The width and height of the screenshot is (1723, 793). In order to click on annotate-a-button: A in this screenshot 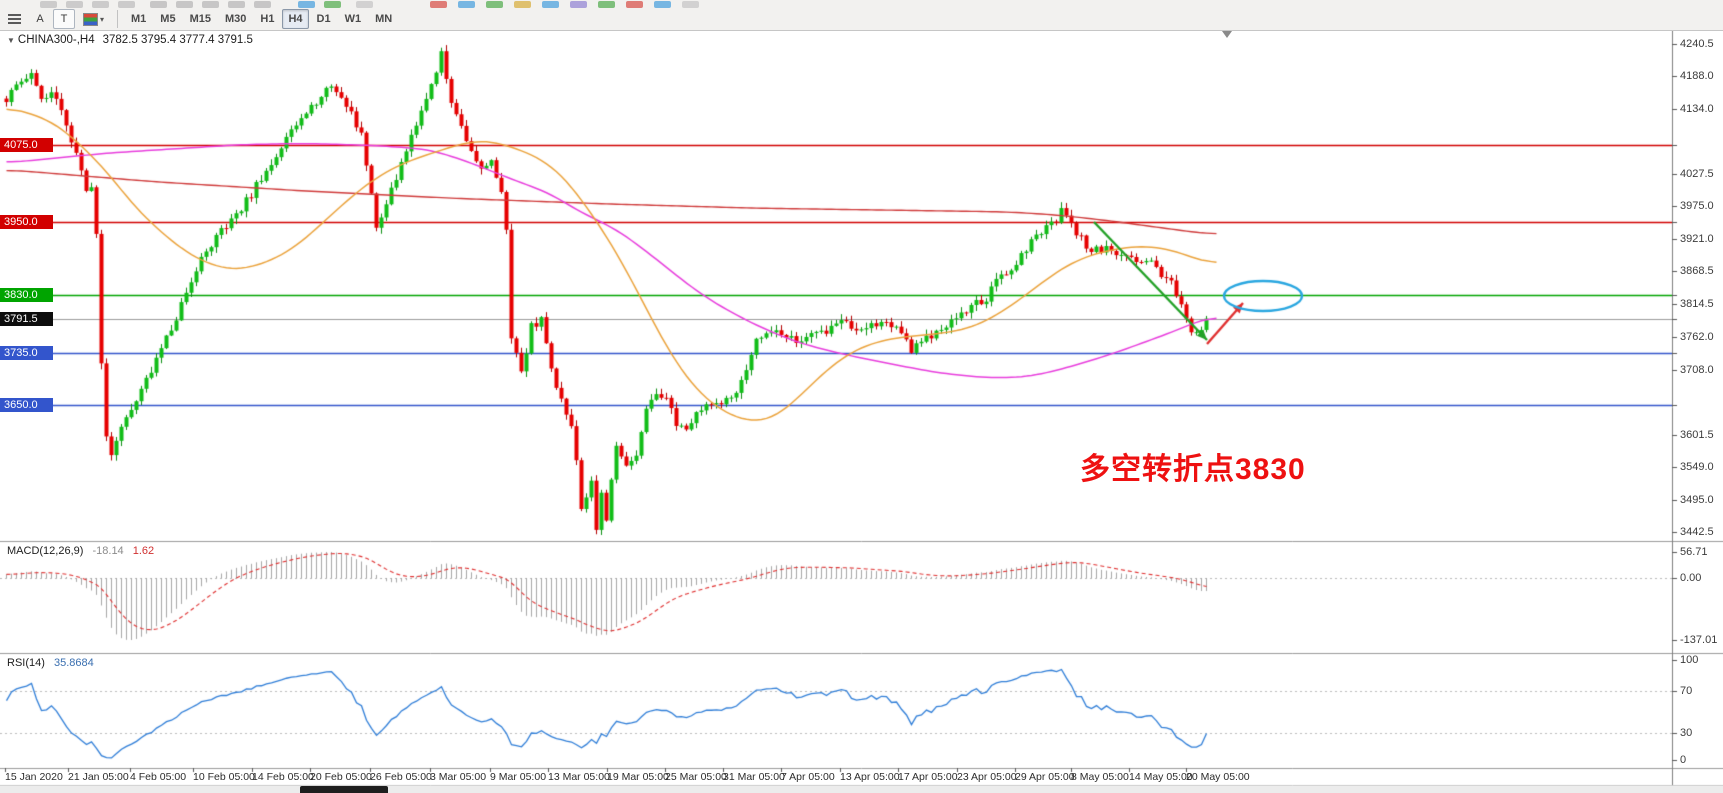, I will do `click(40, 19)`.